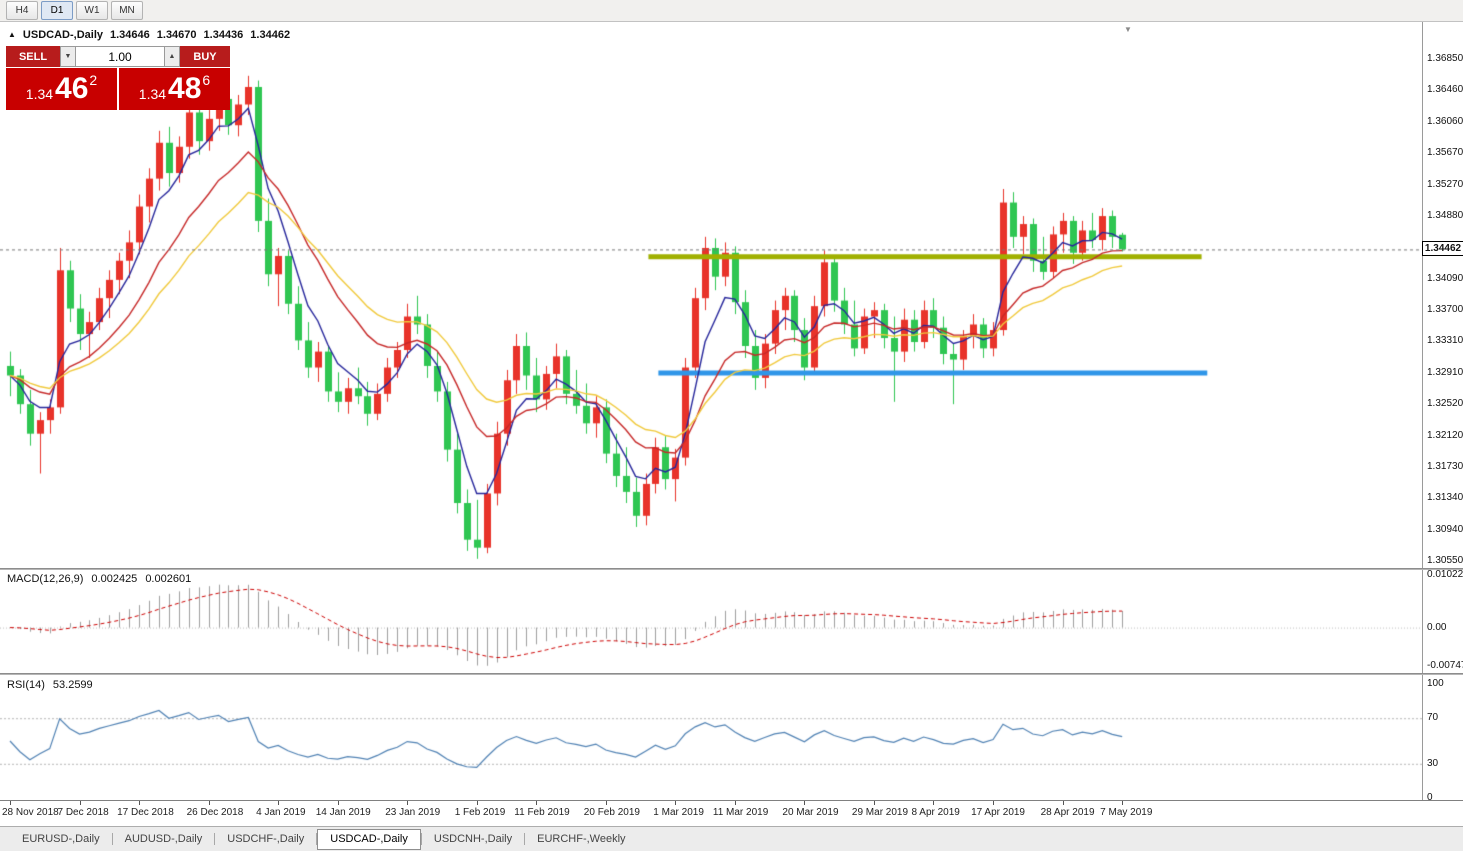  What do you see at coordinates (168, 579) in the screenshot?
I see `macd-signal-value: 0.002601` at bounding box center [168, 579].